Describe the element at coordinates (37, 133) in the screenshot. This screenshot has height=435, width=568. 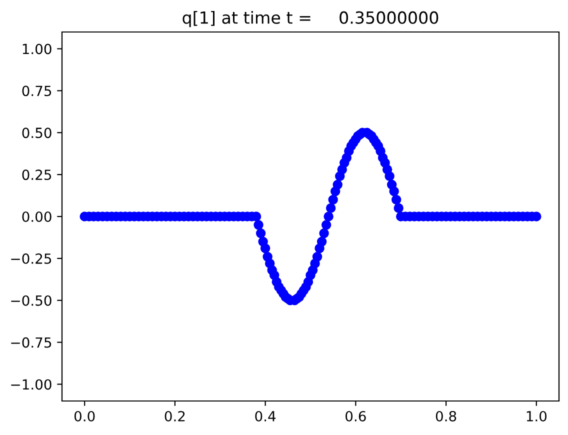
I see `y-tick-label: 0.50` at that location.